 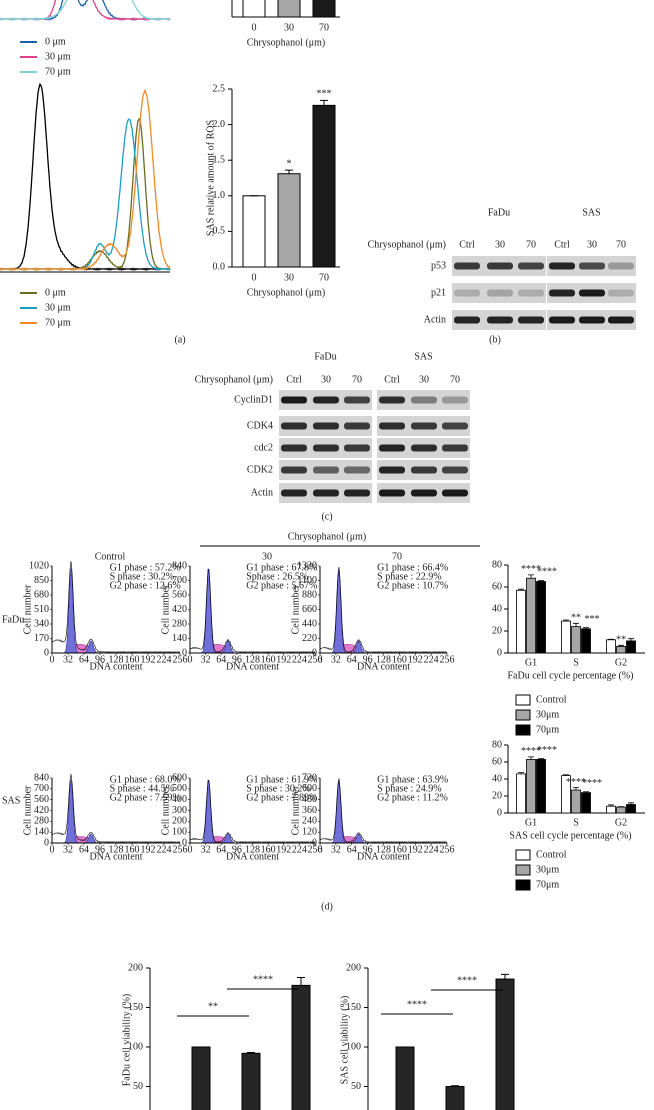 I want to click on cell-line-label: SAS, so click(x=591, y=212).